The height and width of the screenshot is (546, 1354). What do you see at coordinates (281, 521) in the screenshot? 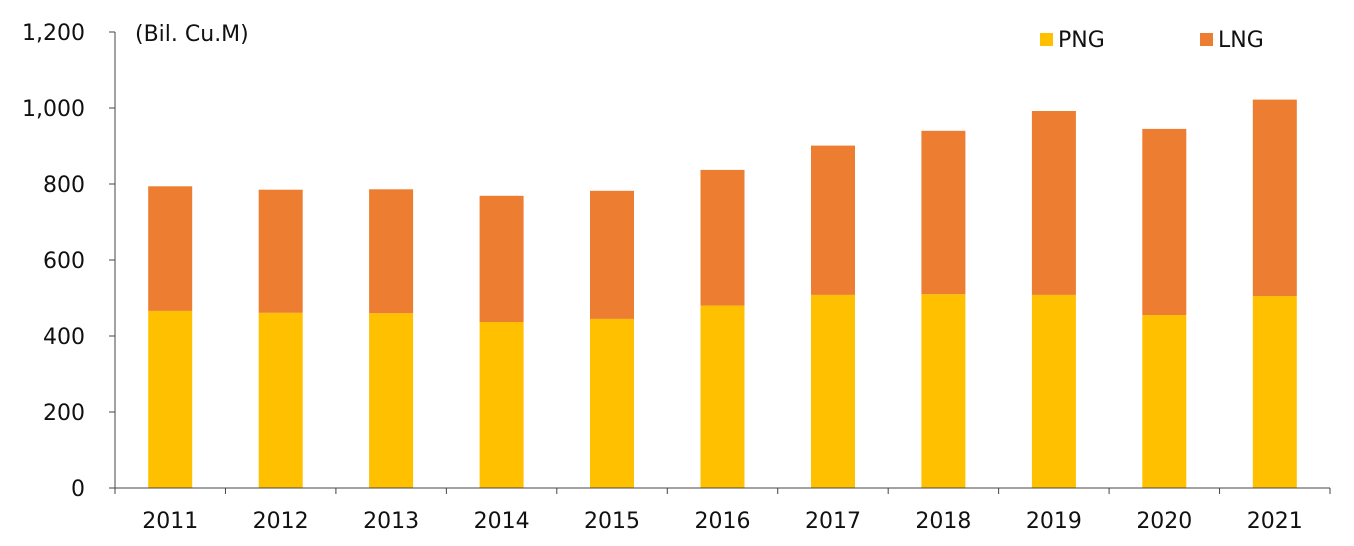
I see `x-tick-label: 2012` at bounding box center [281, 521].